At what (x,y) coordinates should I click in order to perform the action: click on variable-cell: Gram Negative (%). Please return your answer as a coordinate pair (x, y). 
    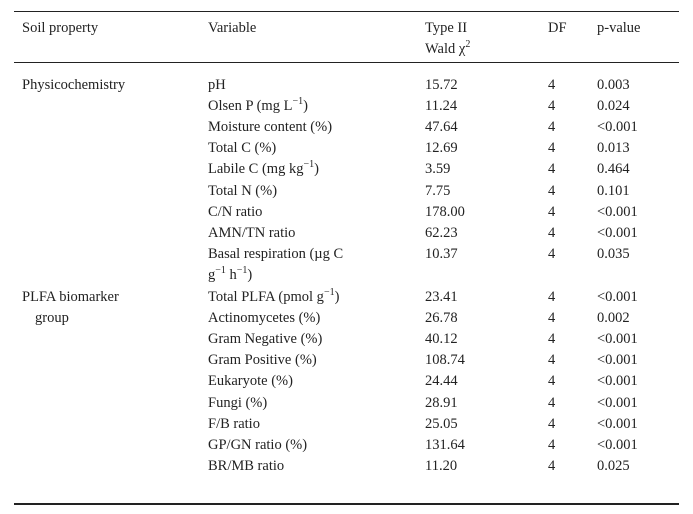
    Looking at the image, I should click on (265, 339).